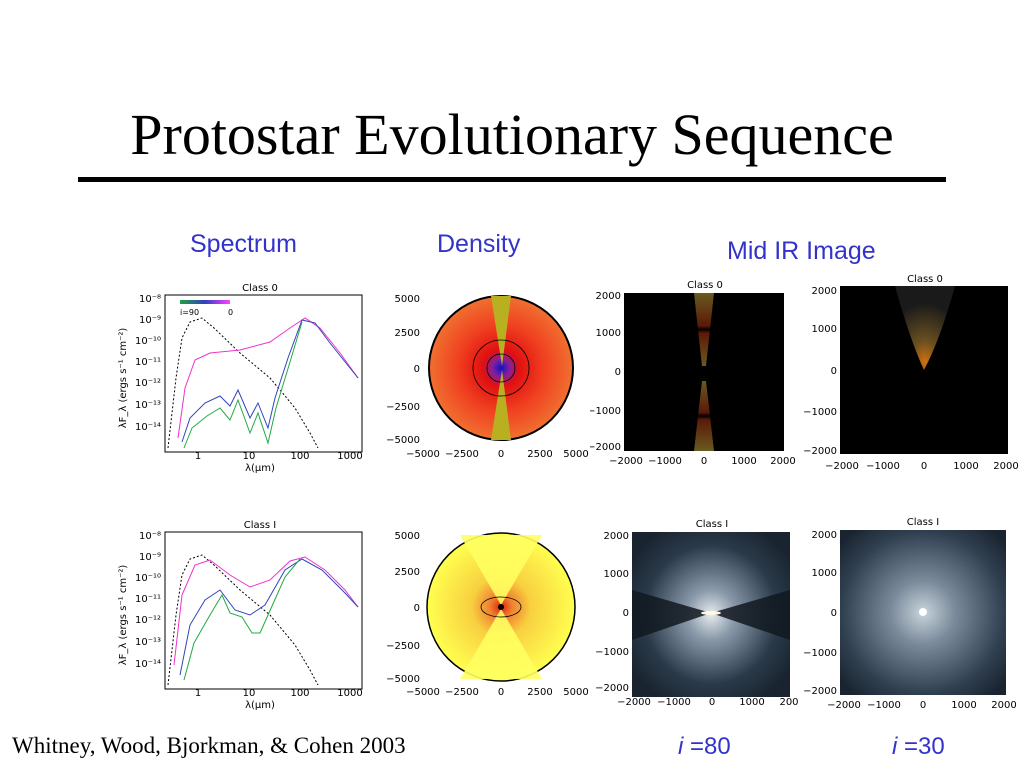 The image size is (1024, 768). What do you see at coordinates (788, 702) in the screenshot?
I see `x-tick: 200` at bounding box center [788, 702].